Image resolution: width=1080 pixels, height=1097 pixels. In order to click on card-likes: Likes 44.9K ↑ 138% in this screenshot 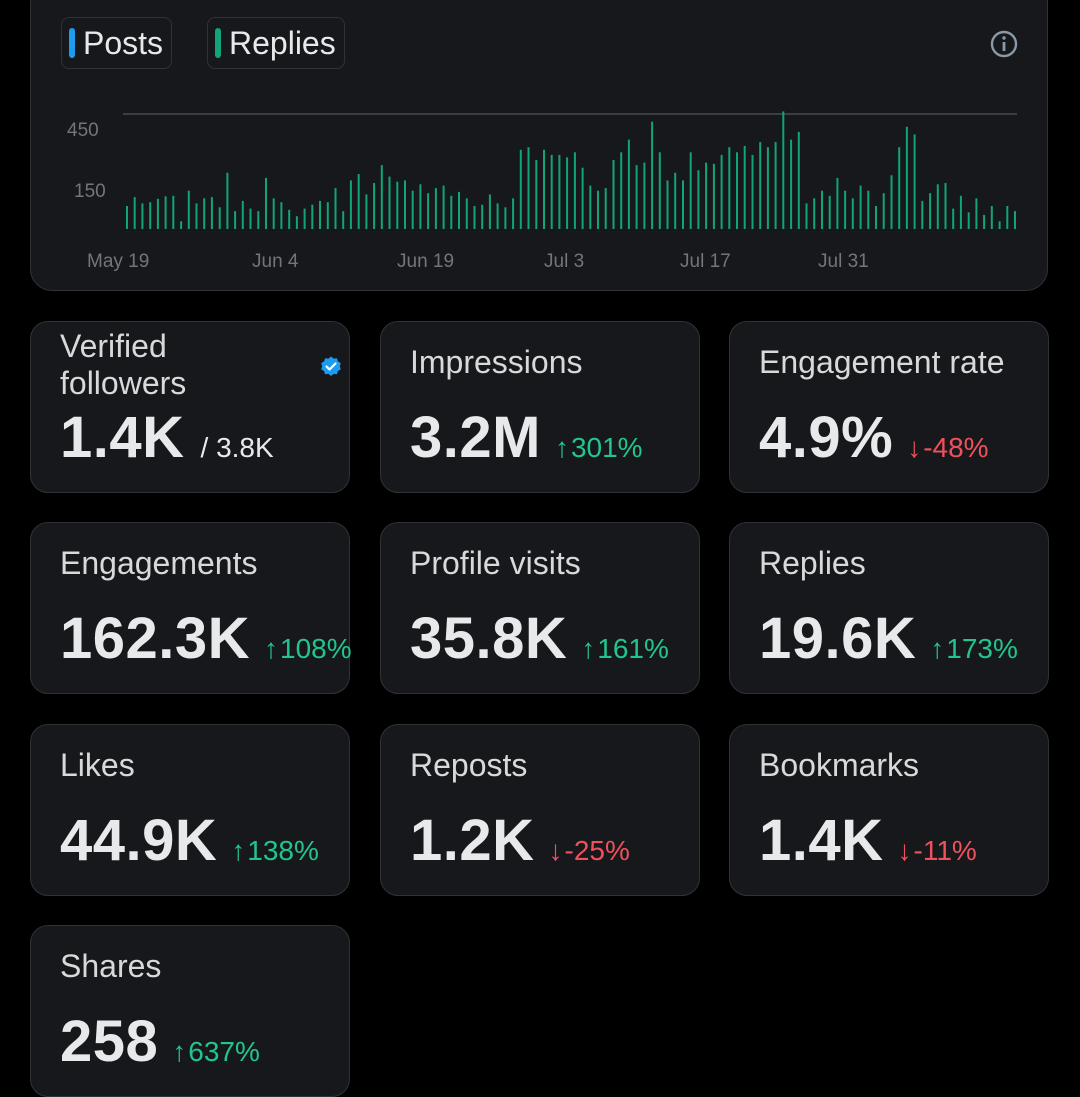, I will do `click(190, 810)`.